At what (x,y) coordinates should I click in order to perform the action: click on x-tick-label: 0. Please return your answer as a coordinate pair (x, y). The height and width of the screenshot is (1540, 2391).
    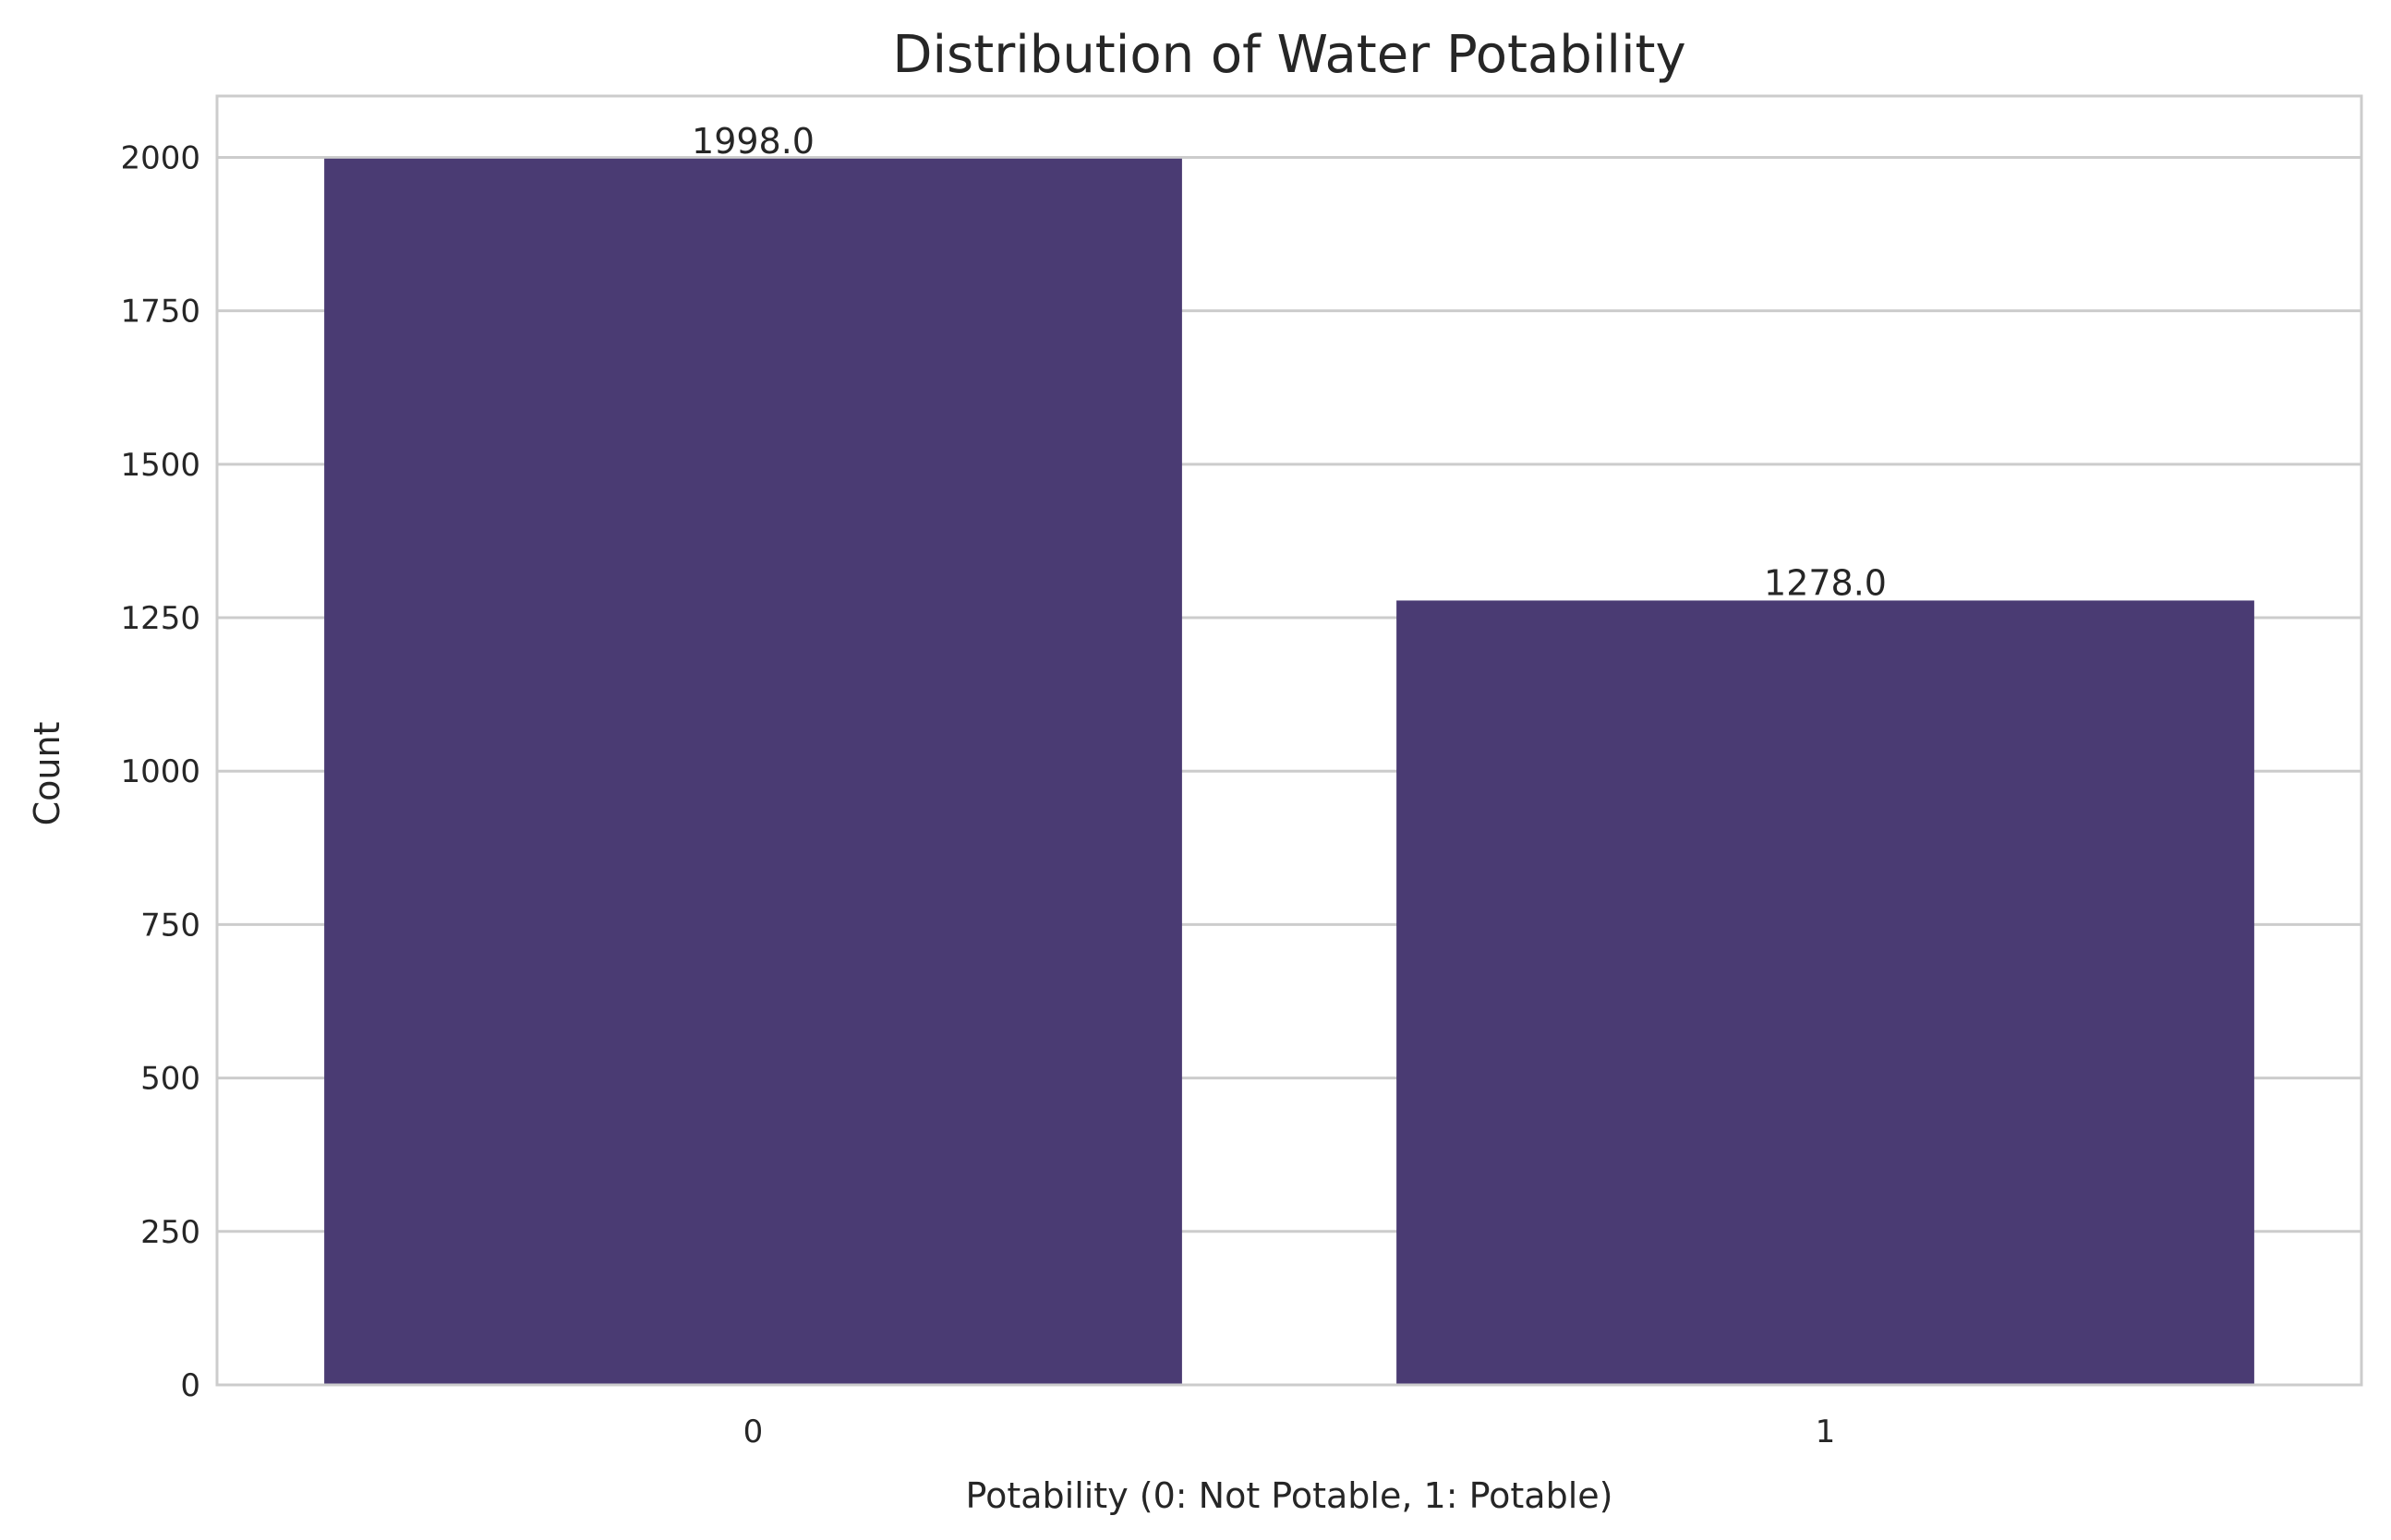
    Looking at the image, I should click on (753, 1432).